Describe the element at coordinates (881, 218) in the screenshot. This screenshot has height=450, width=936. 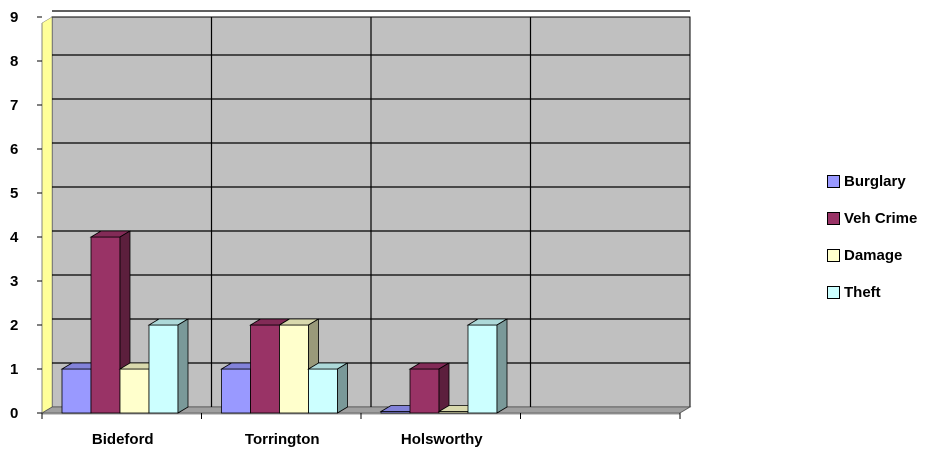
I see `legend-label: Veh Crime` at that location.